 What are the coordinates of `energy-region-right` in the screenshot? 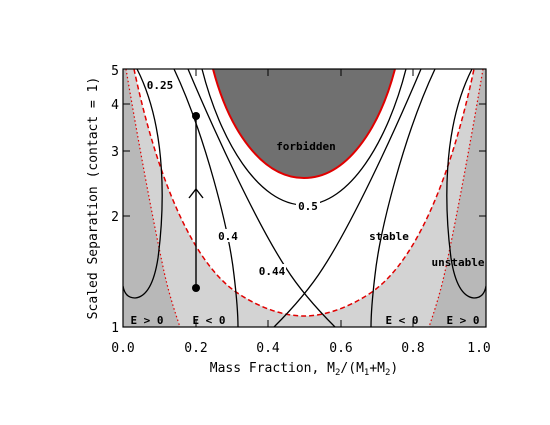 It's located at (457, 198).